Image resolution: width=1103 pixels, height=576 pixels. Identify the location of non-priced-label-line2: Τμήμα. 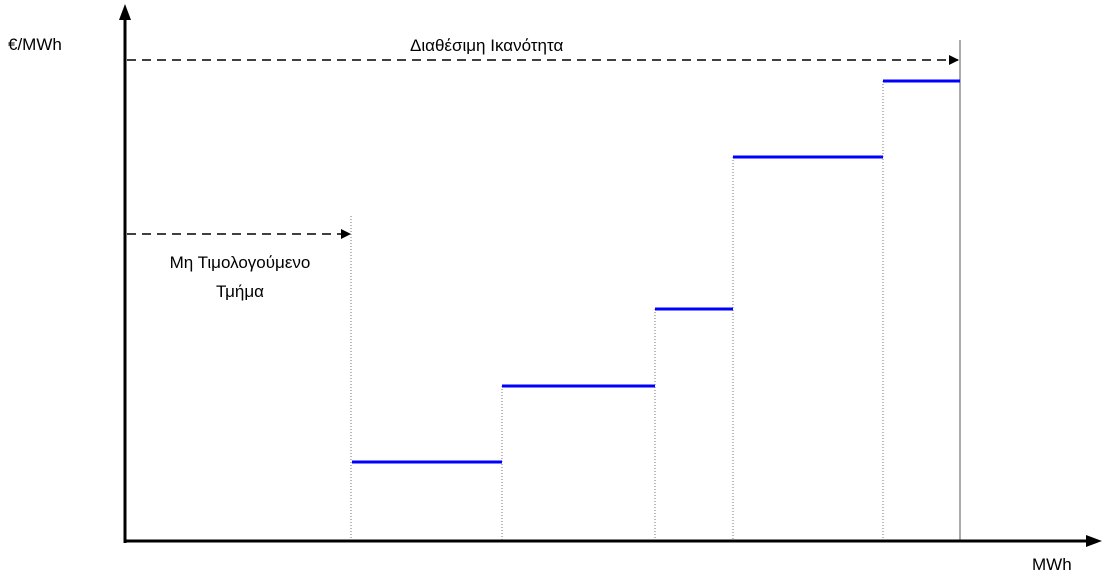
(240, 291).